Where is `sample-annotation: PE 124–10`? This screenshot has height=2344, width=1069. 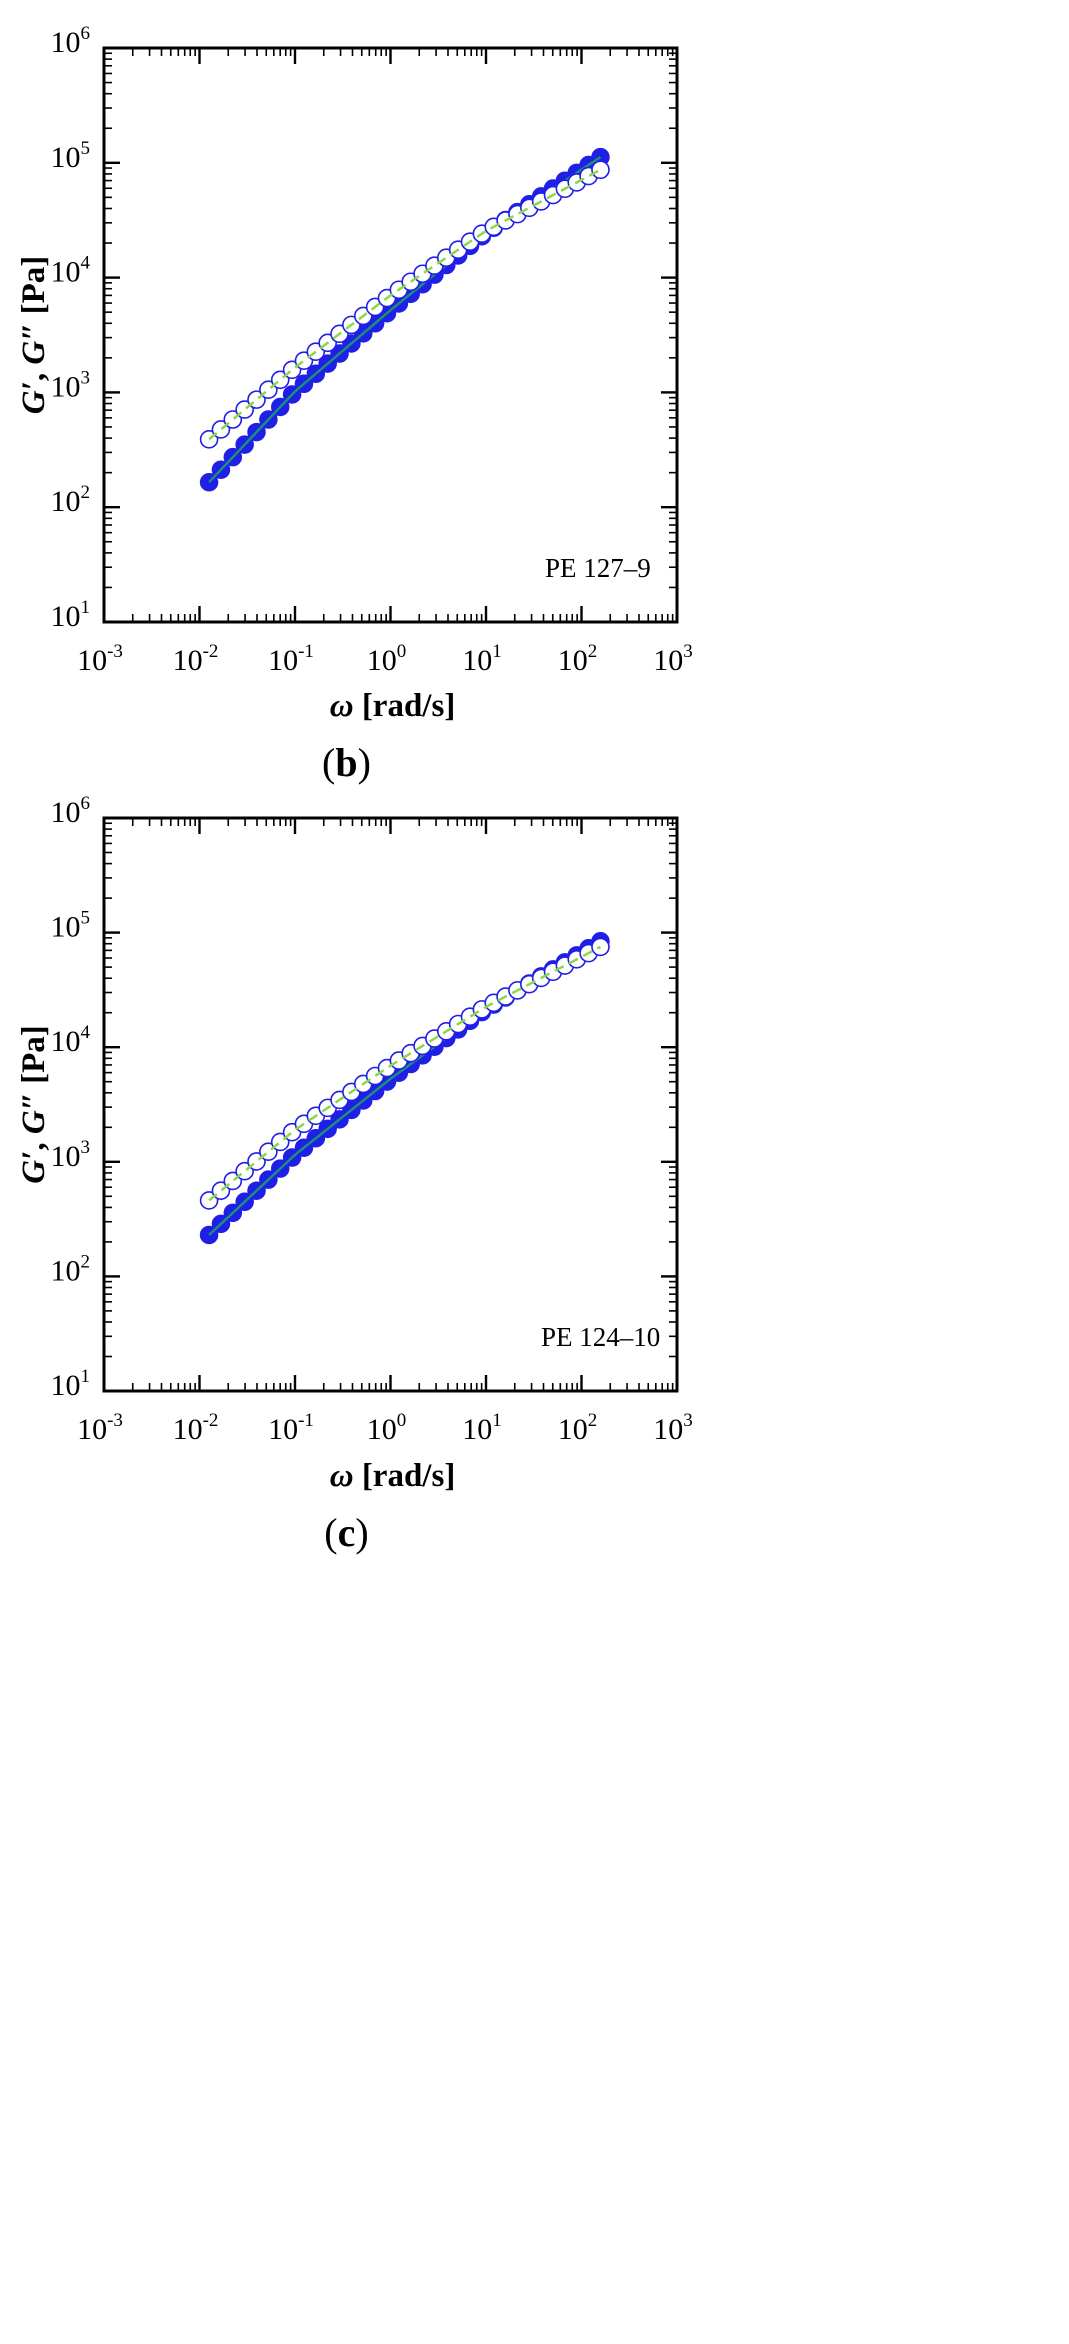 sample-annotation: PE 124–10 is located at coordinates (600, 1337).